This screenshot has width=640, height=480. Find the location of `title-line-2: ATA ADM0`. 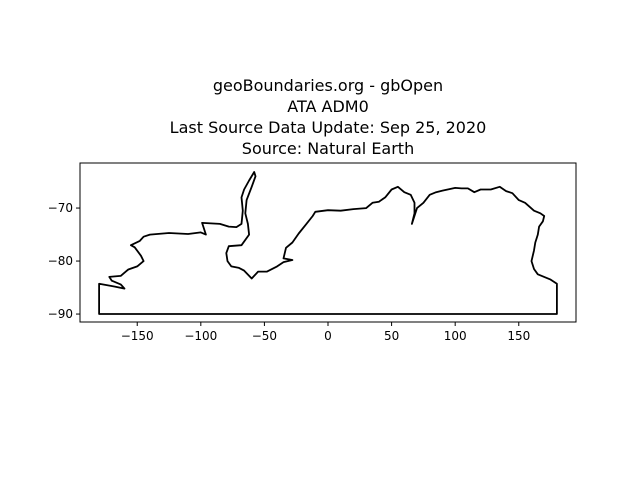

title-line-2: ATA ADM0 is located at coordinates (328, 106).